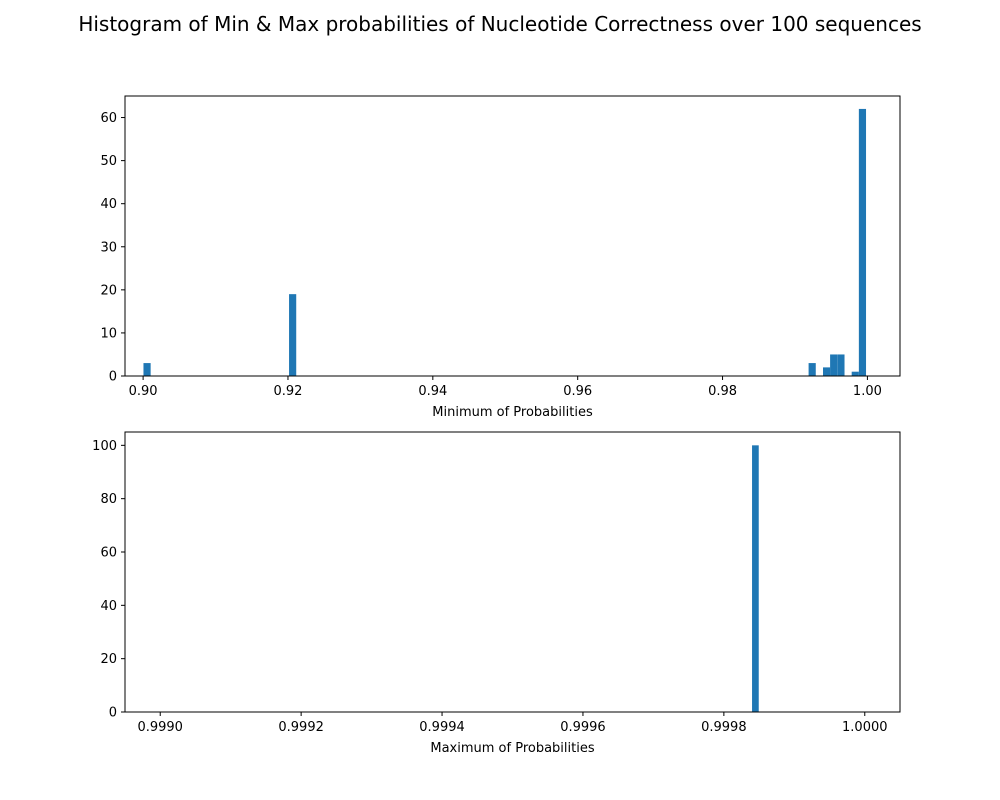  Describe the element at coordinates (512, 412) in the screenshot. I see `x-axis-label: Minimum of Probabilities` at that location.